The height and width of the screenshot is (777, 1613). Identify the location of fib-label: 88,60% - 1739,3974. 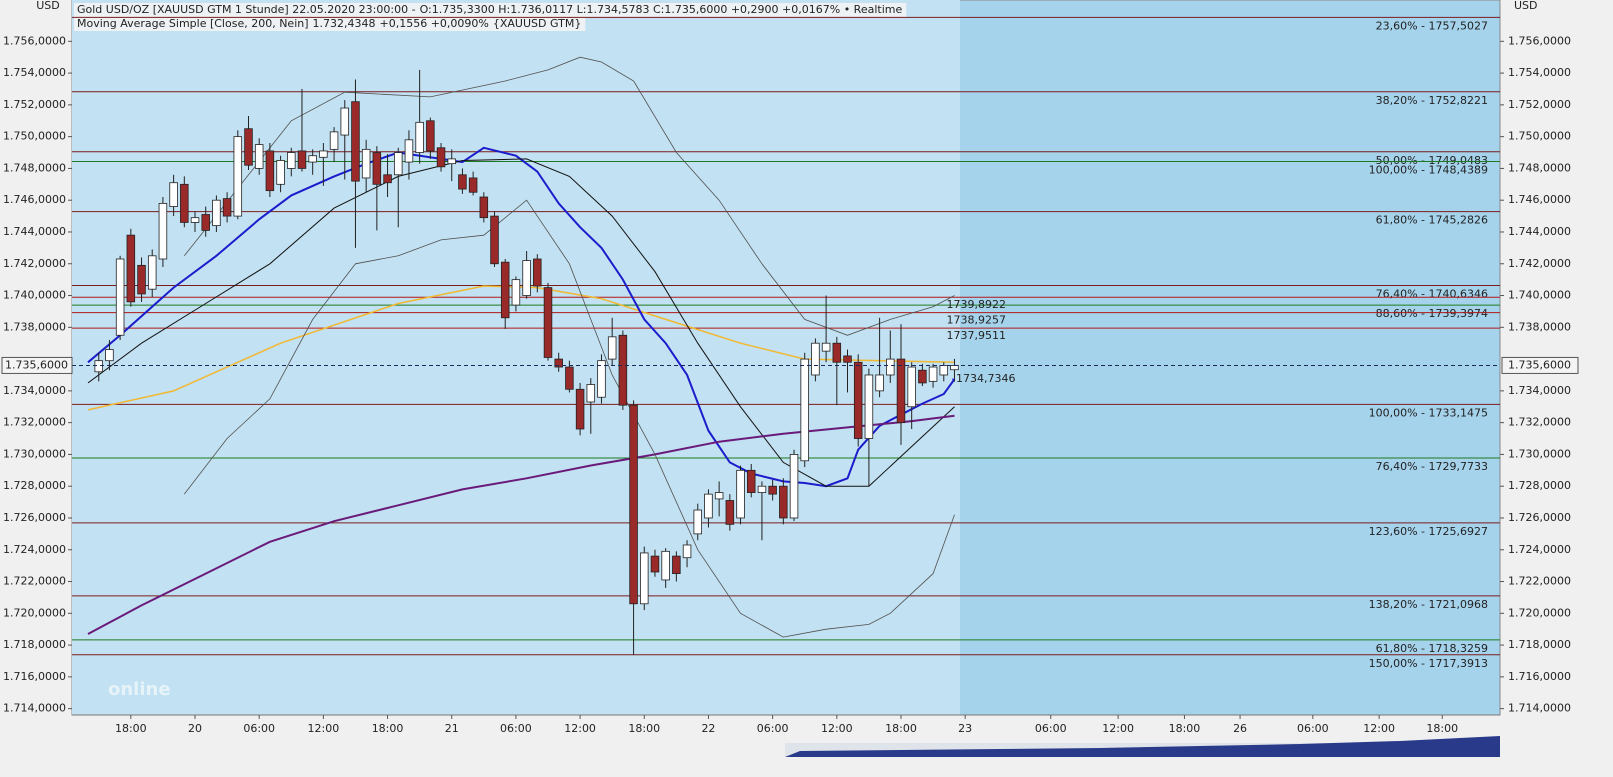
(1432, 313).